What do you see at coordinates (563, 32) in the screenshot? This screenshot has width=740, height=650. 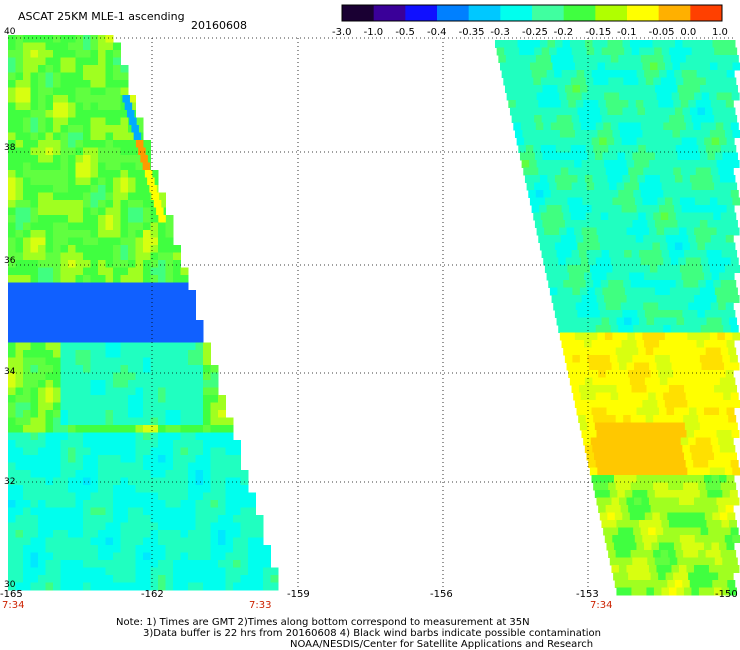 I see `colorbar-tick-label: -0.2` at bounding box center [563, 32].